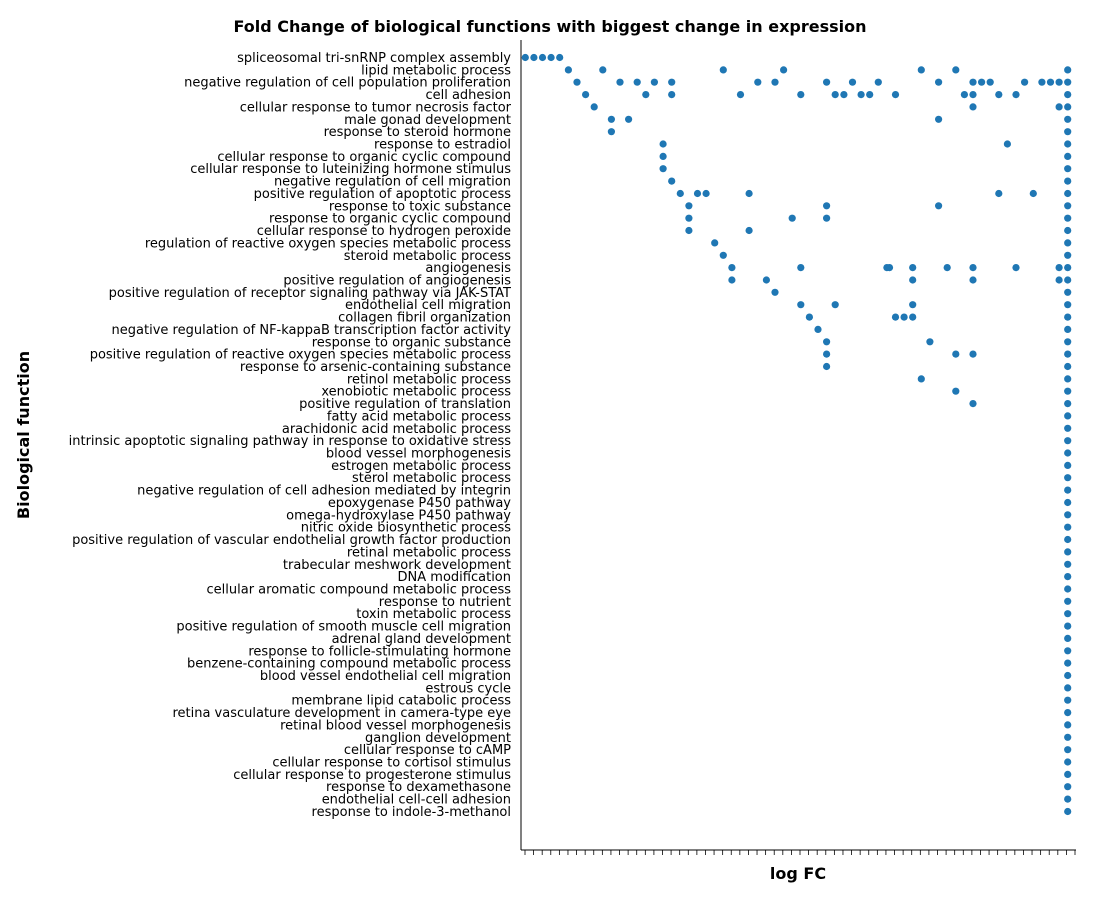  Describe the element at coordinates (418, 454) in the screenshot. I see `y-tick-label: blood vessel morphogenesis` at that location.